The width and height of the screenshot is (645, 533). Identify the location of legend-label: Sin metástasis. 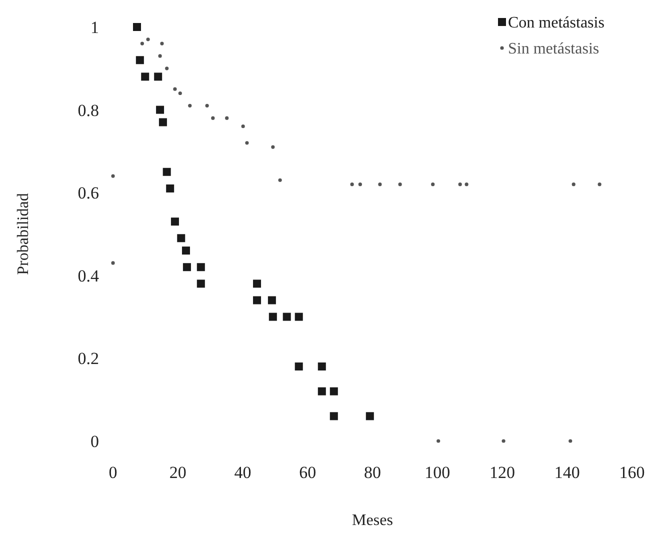
(554, 49).